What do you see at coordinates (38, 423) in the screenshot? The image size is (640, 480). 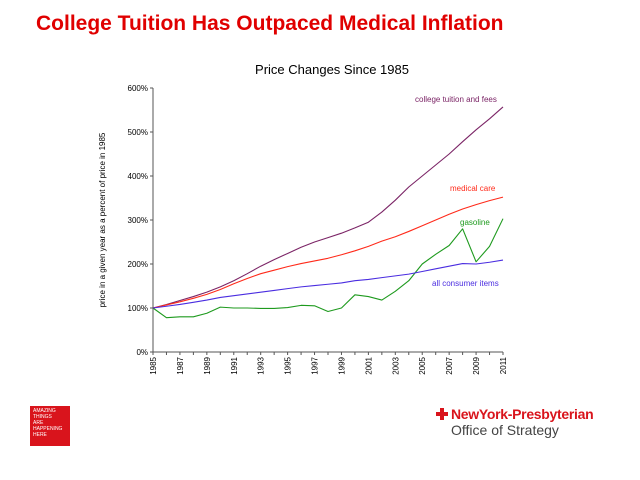 I see `logo-line: ARE` at bounding box center [38, 423].